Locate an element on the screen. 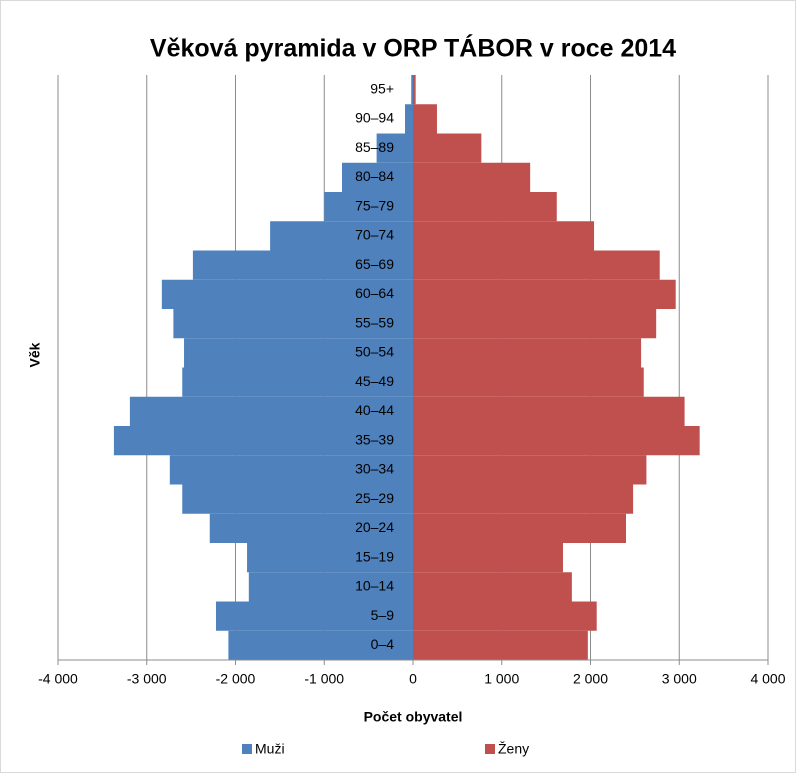 This screenshot has height=778, width=796. y-tick-label: 70–74 is located at coordinates (374, 235).